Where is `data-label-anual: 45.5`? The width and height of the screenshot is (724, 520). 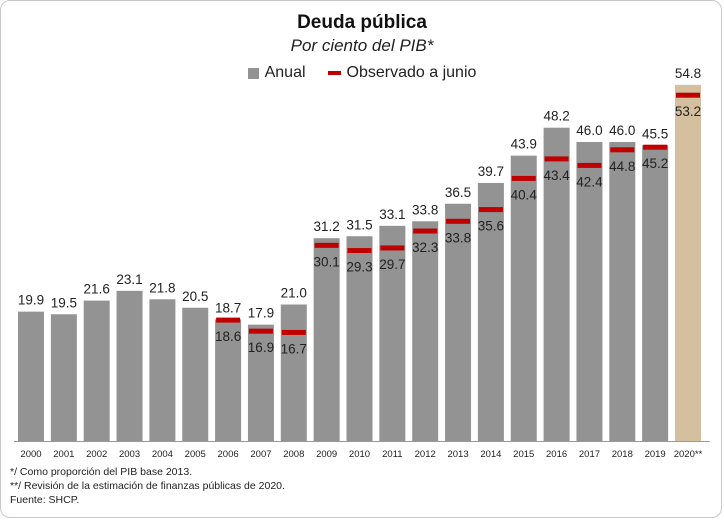 data-label-anual: 45.5 is located at coordinates (655, 133).